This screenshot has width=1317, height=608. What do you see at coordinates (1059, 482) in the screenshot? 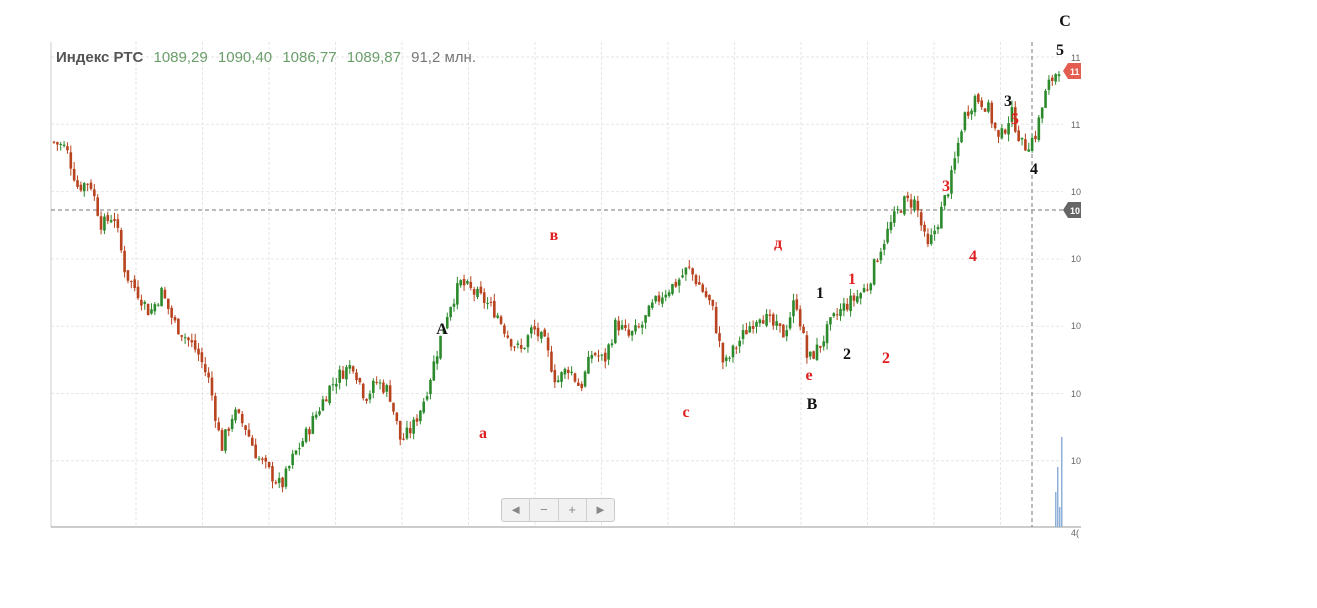
I see `volume-layer` at bounding box center [1059, 482].